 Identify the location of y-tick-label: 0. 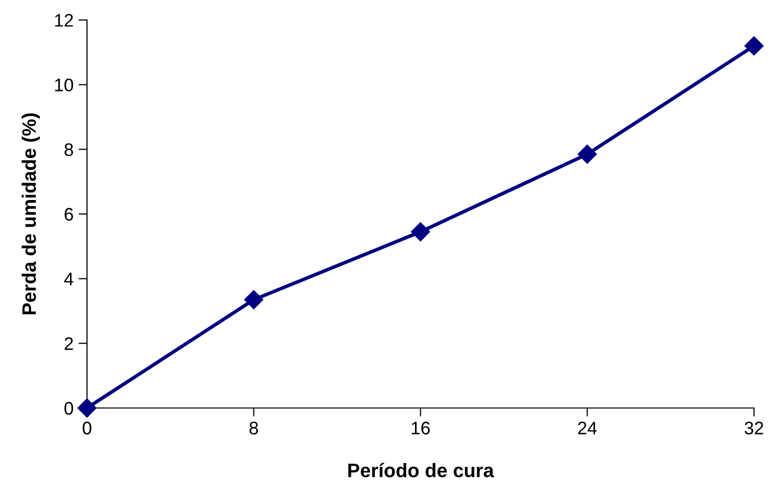
(69, 408).